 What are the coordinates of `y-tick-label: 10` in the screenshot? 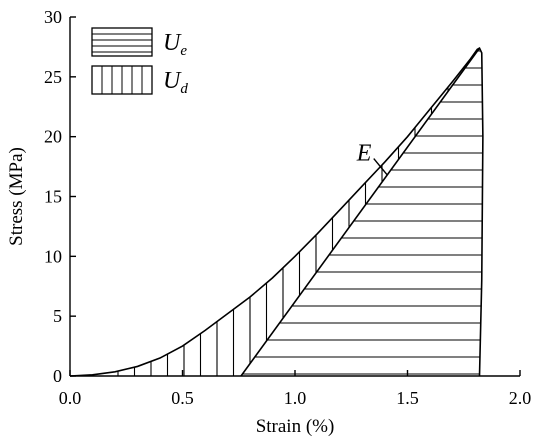 It's located at (53, 256).